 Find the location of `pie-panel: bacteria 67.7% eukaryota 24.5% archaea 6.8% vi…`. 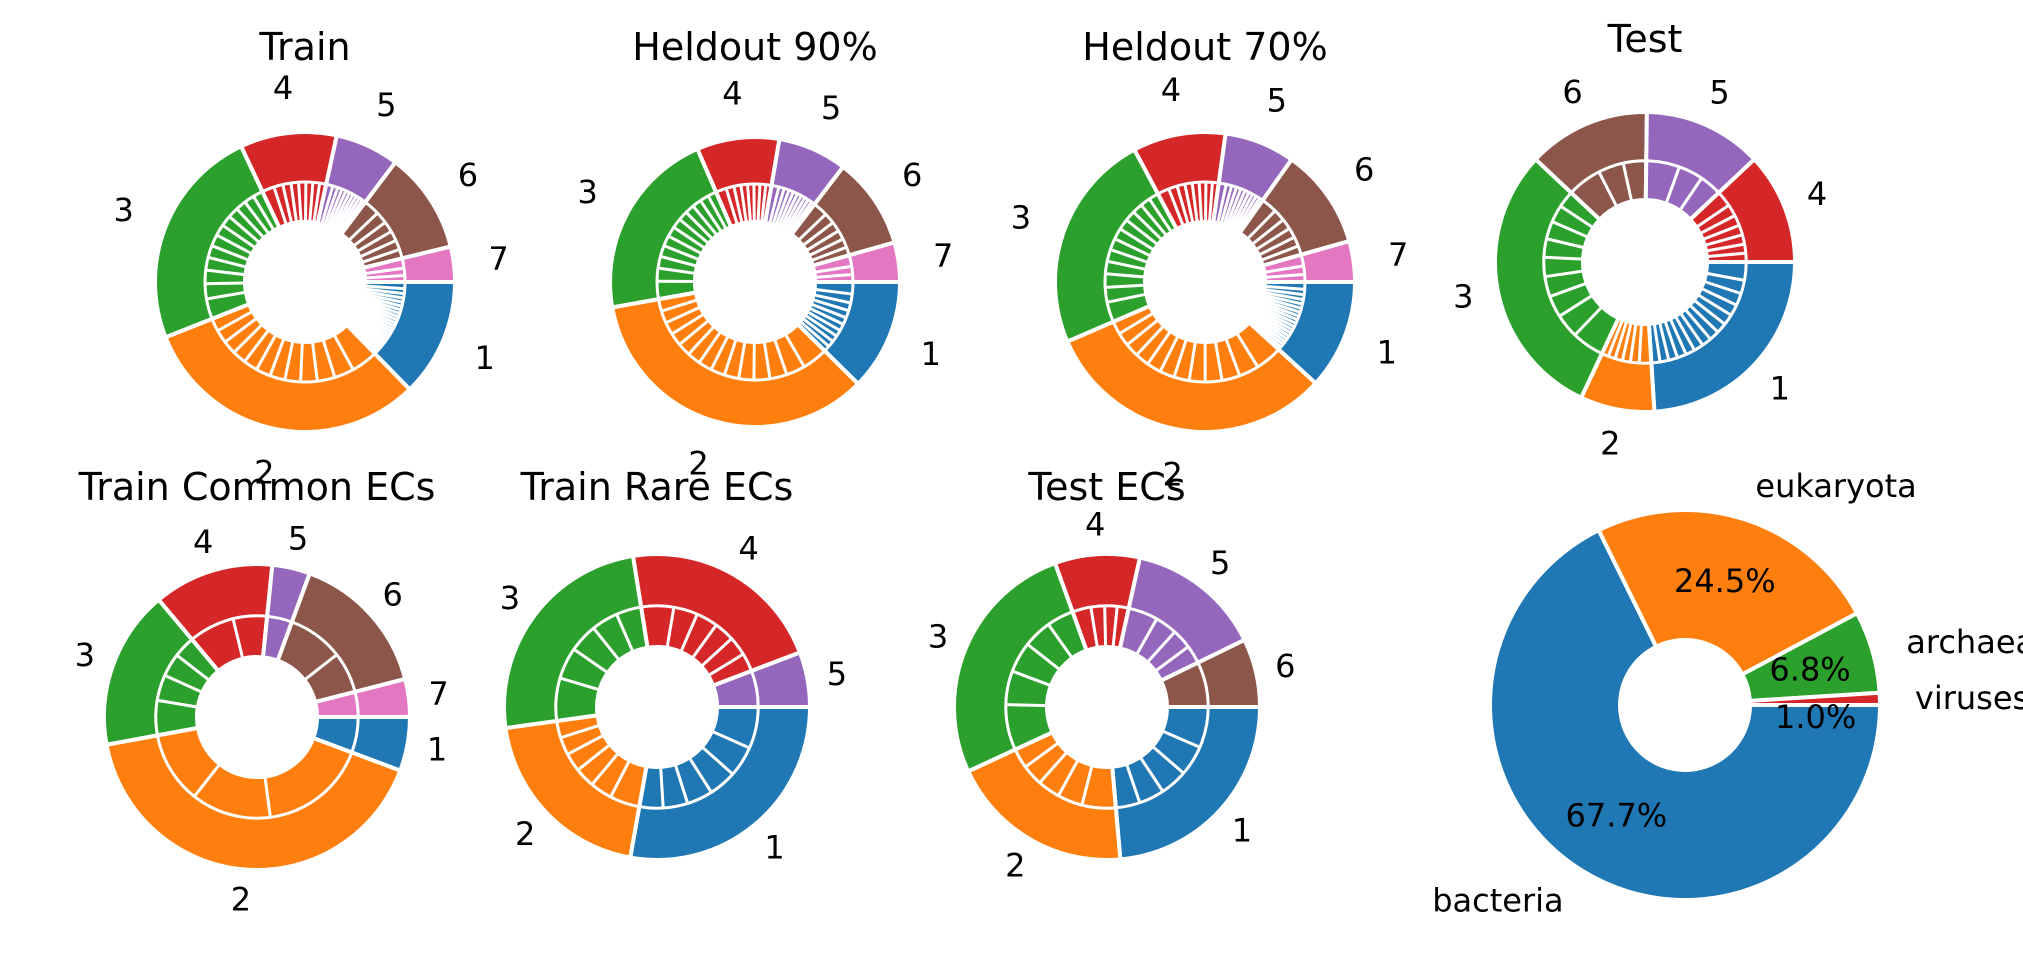

pie-panel: bacteria 67.7% eukaryota 24.5% archaea 6.8% vi… is located at coordinates (1727, 693).